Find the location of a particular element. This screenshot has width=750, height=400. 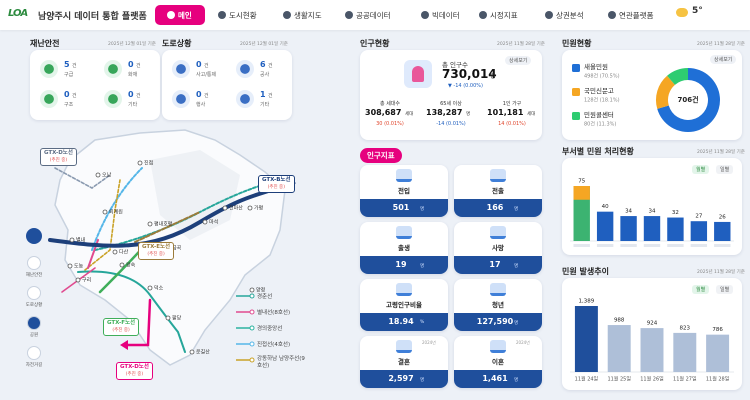

indicator-value-bar: 166 명 is located at coordinates (498, 208).